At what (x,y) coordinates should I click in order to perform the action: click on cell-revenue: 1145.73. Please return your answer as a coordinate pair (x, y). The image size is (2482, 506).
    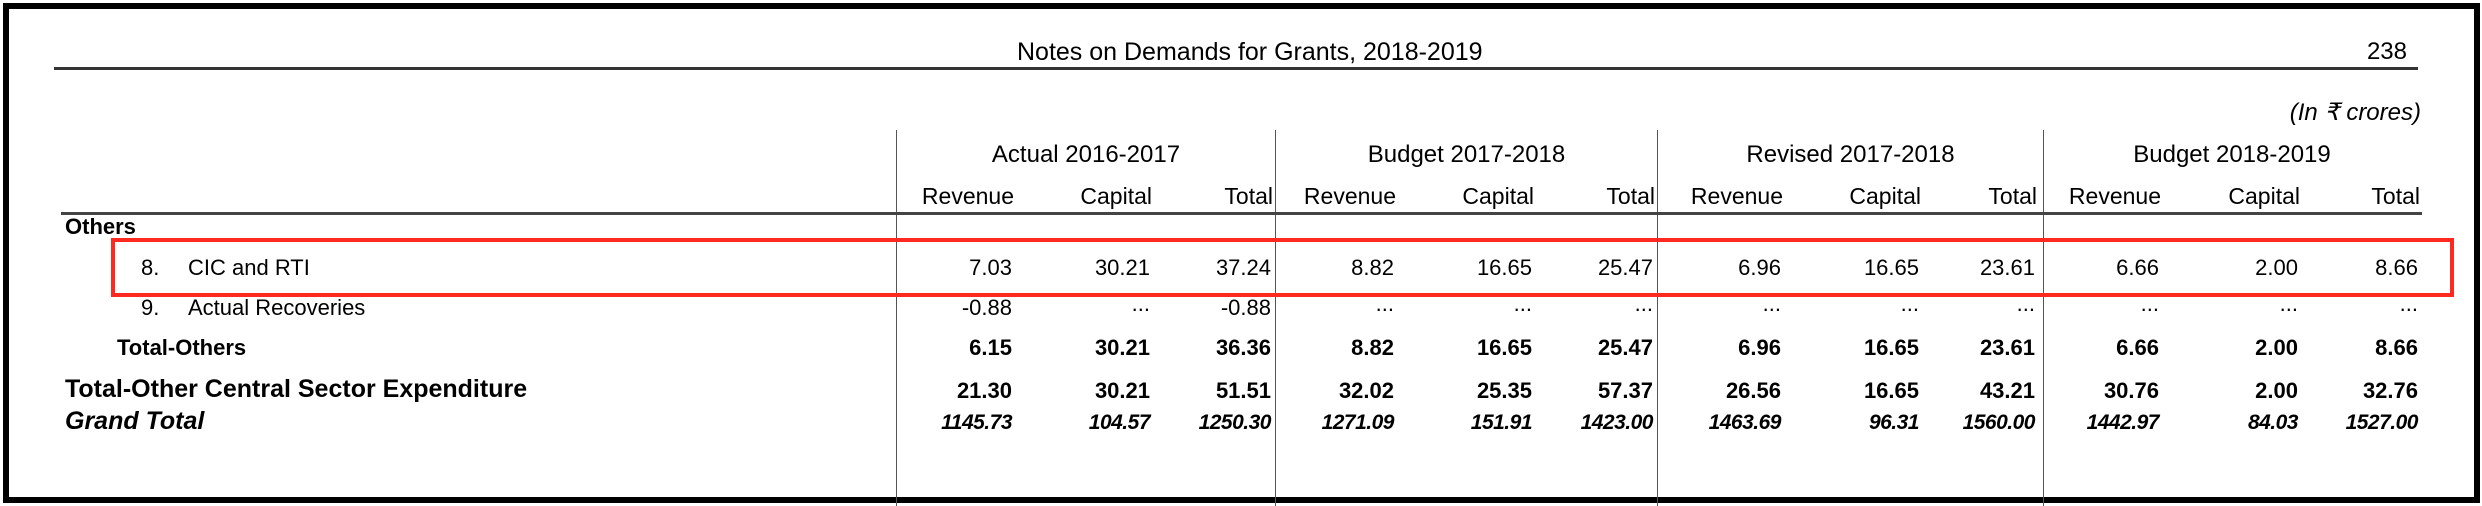
    Looking at the image, I should click on (976, 422).